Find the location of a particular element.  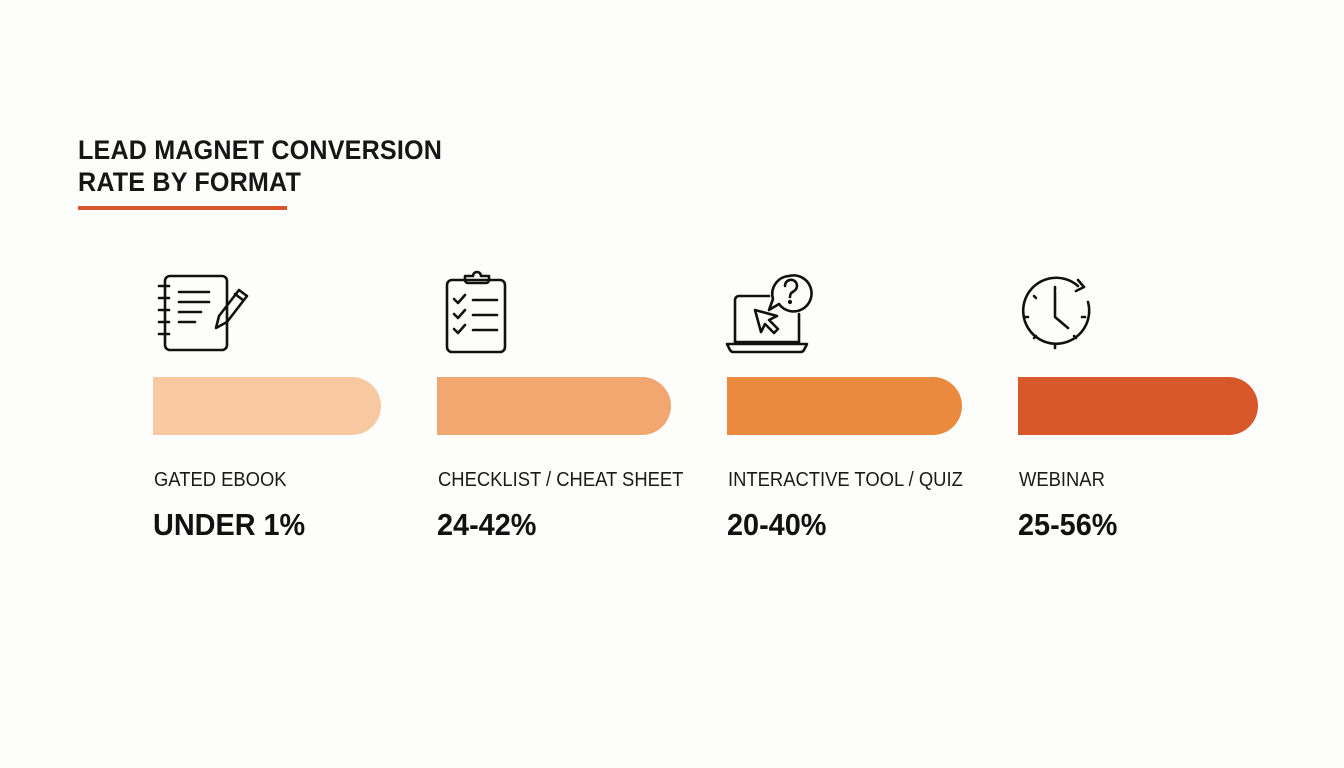

chart-title: LEAD MAGNET CONVERSION RATE BY FORMAT is located at coordinates (260, 166).